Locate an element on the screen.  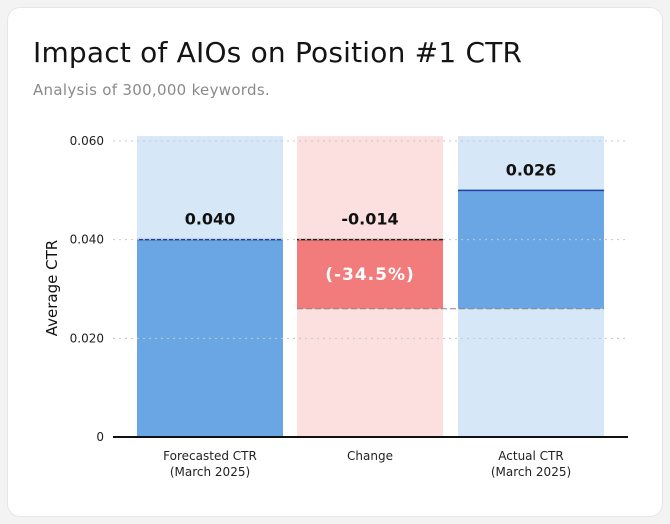
y-axis-title: Average CTR is located at coordinates (52, 288).